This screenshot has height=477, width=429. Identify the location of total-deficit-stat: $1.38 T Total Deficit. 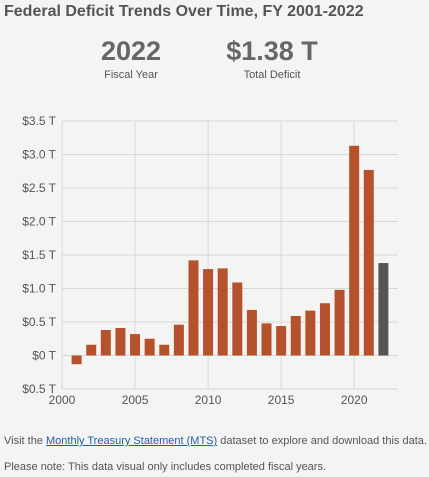
(272, 57).